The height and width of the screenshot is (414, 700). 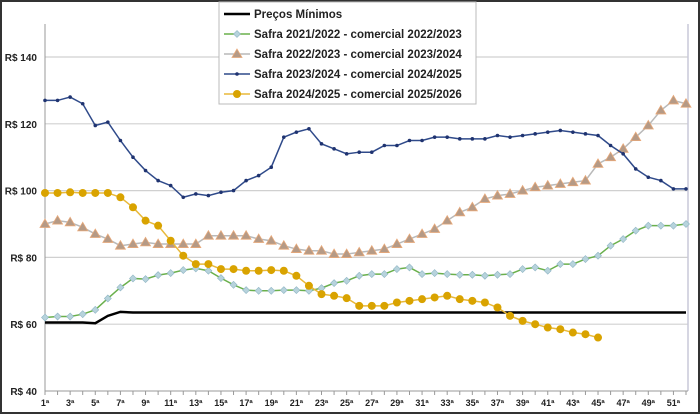 What do you see at coordinates (23, 258) in the screenshot?
I see `y-tick-label: R$ 80` at bounding box center [23, 258].